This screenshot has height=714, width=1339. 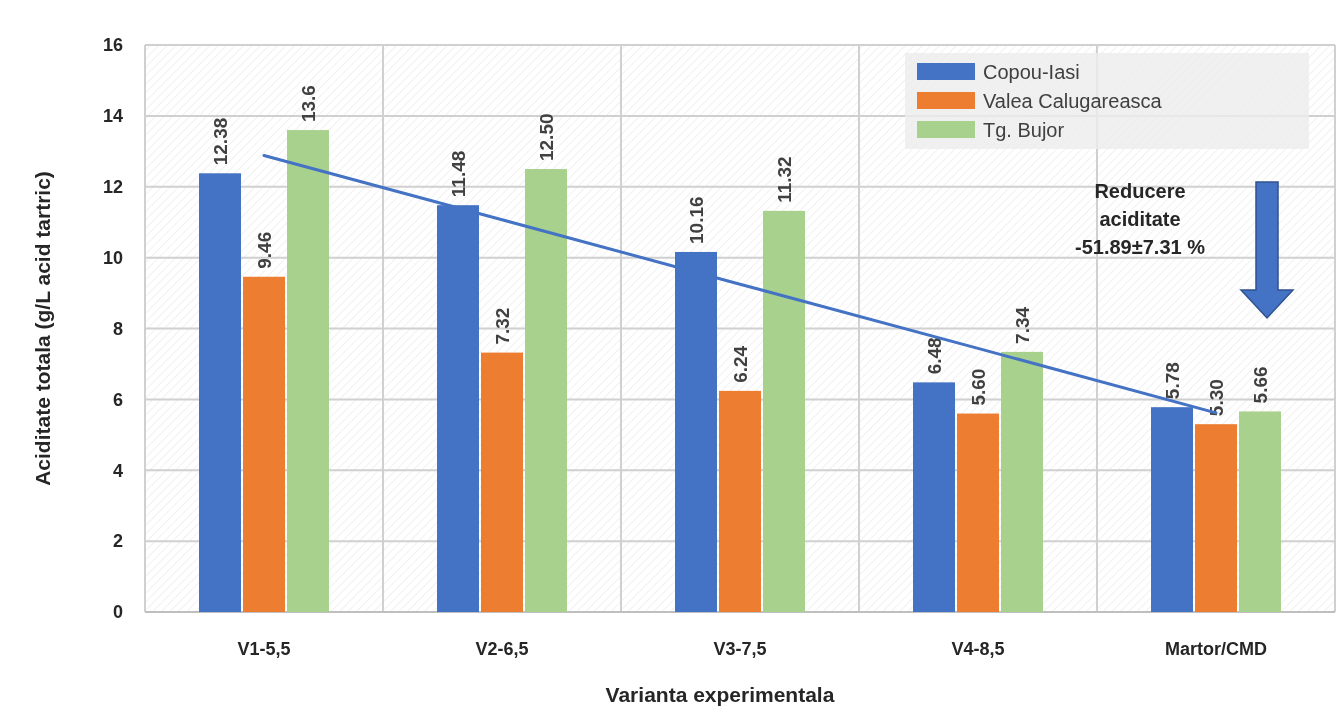 What do you see at coordinates (458, 174) in the screenshot?
I see `data-label: 11.48` at bounding box center [458, 174].